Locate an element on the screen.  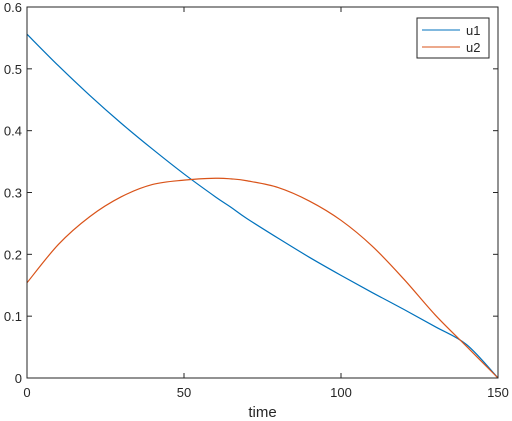
legend: u1 u2 is located at coordinates (453, 38).